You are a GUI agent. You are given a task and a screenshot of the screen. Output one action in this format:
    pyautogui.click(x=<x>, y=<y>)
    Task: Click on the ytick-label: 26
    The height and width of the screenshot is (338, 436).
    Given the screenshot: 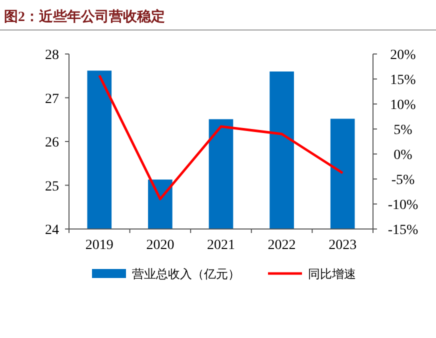 What is the action you would take?
    pyautogui.click(x=52, y=143)
    